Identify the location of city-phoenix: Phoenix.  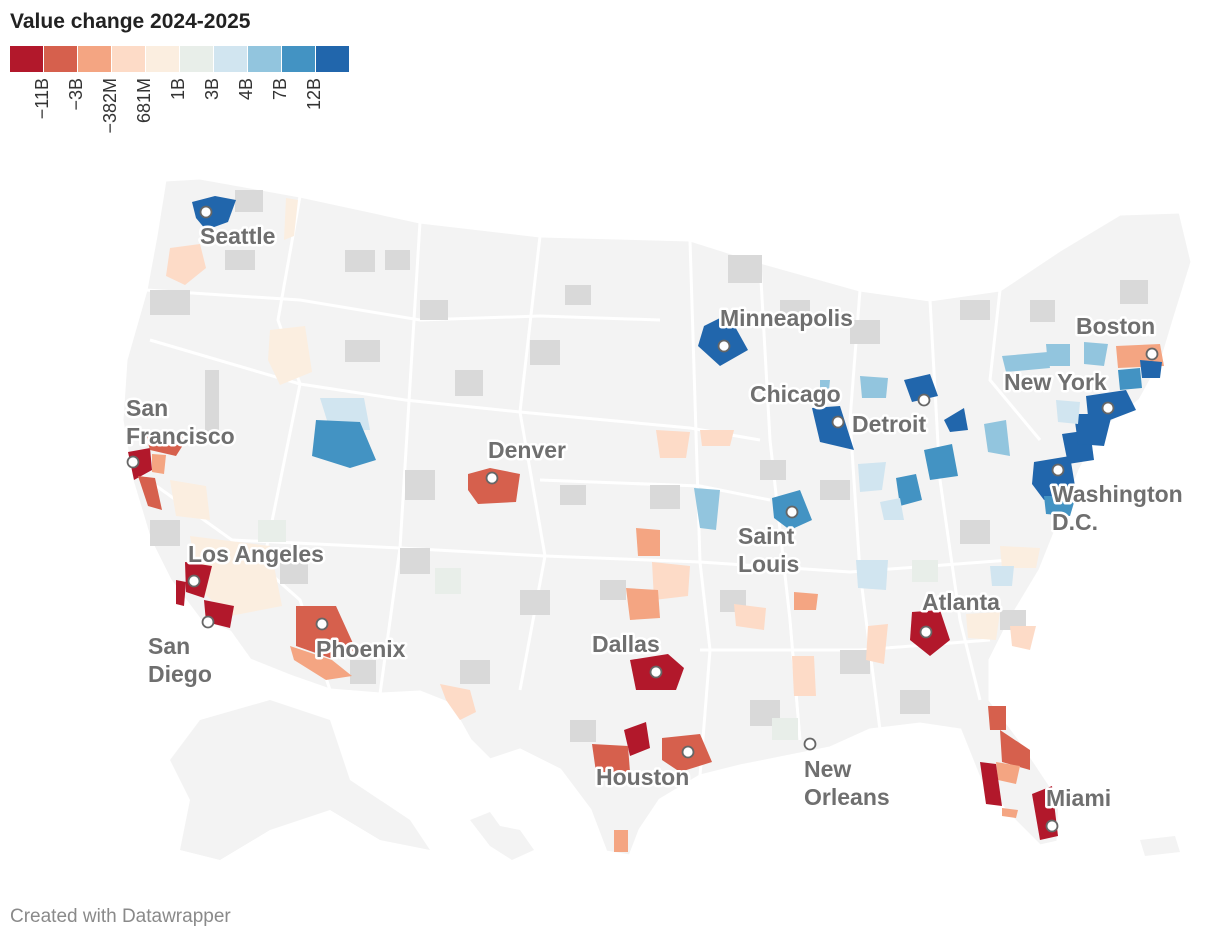
(361, 641).